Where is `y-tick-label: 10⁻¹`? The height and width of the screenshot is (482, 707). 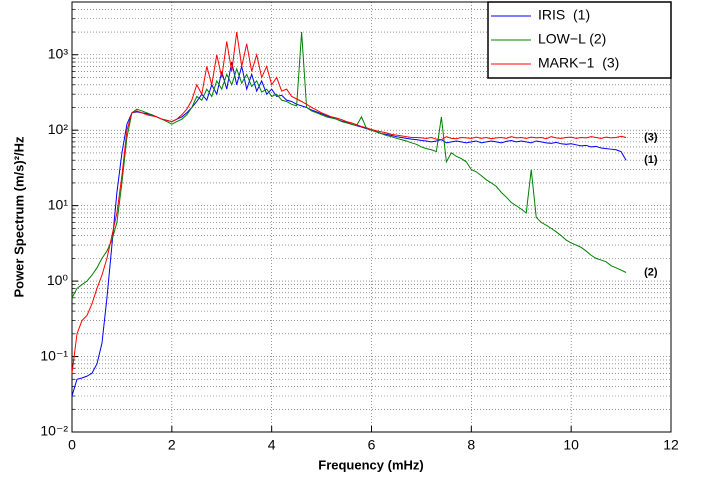 y-tick-label: 10⁻¹ is located at coordinates (54, 355).